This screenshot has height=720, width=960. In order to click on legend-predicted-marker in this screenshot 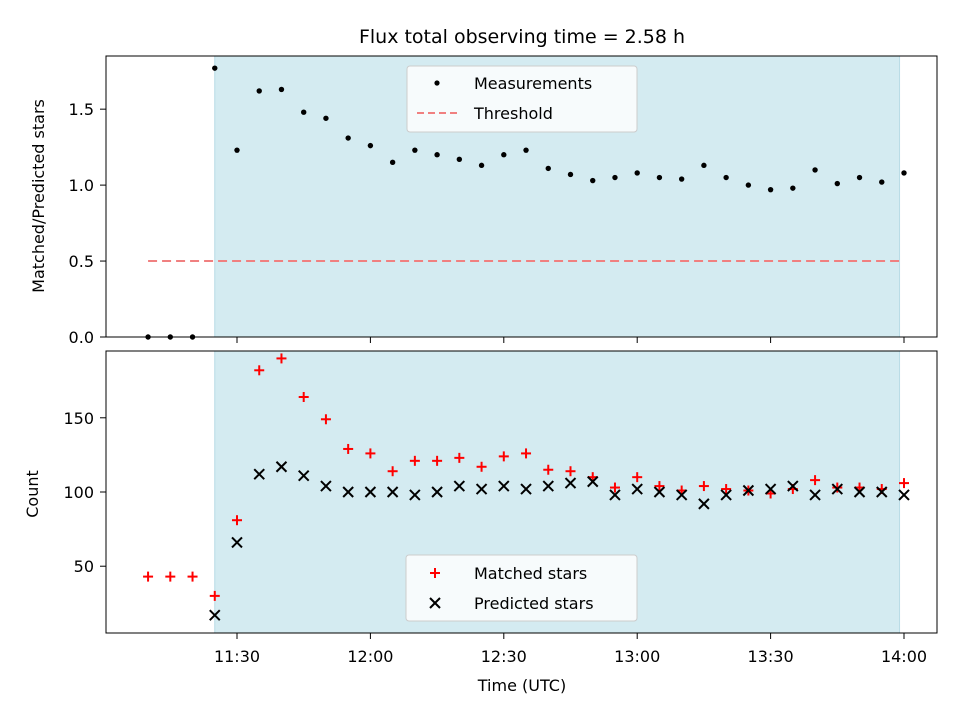, I will do `click(435, 603)`.